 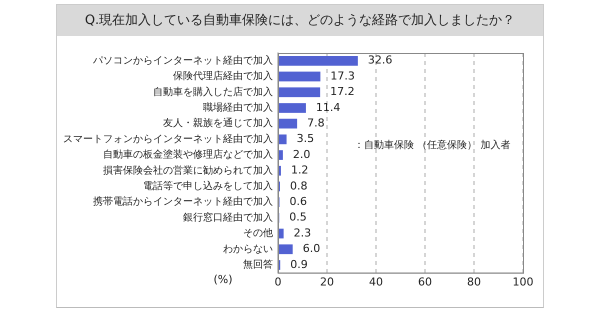 I want to click on y-tick-label: 保険代理店経由で加入, so click(x=223, y=76).